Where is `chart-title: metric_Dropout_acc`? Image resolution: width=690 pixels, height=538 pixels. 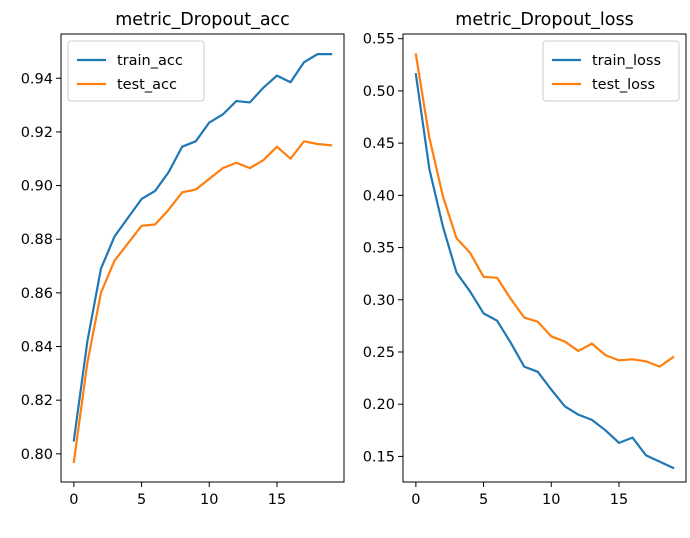
chart-title: metric_Dropout_acc is located at coordinates (202, 20).